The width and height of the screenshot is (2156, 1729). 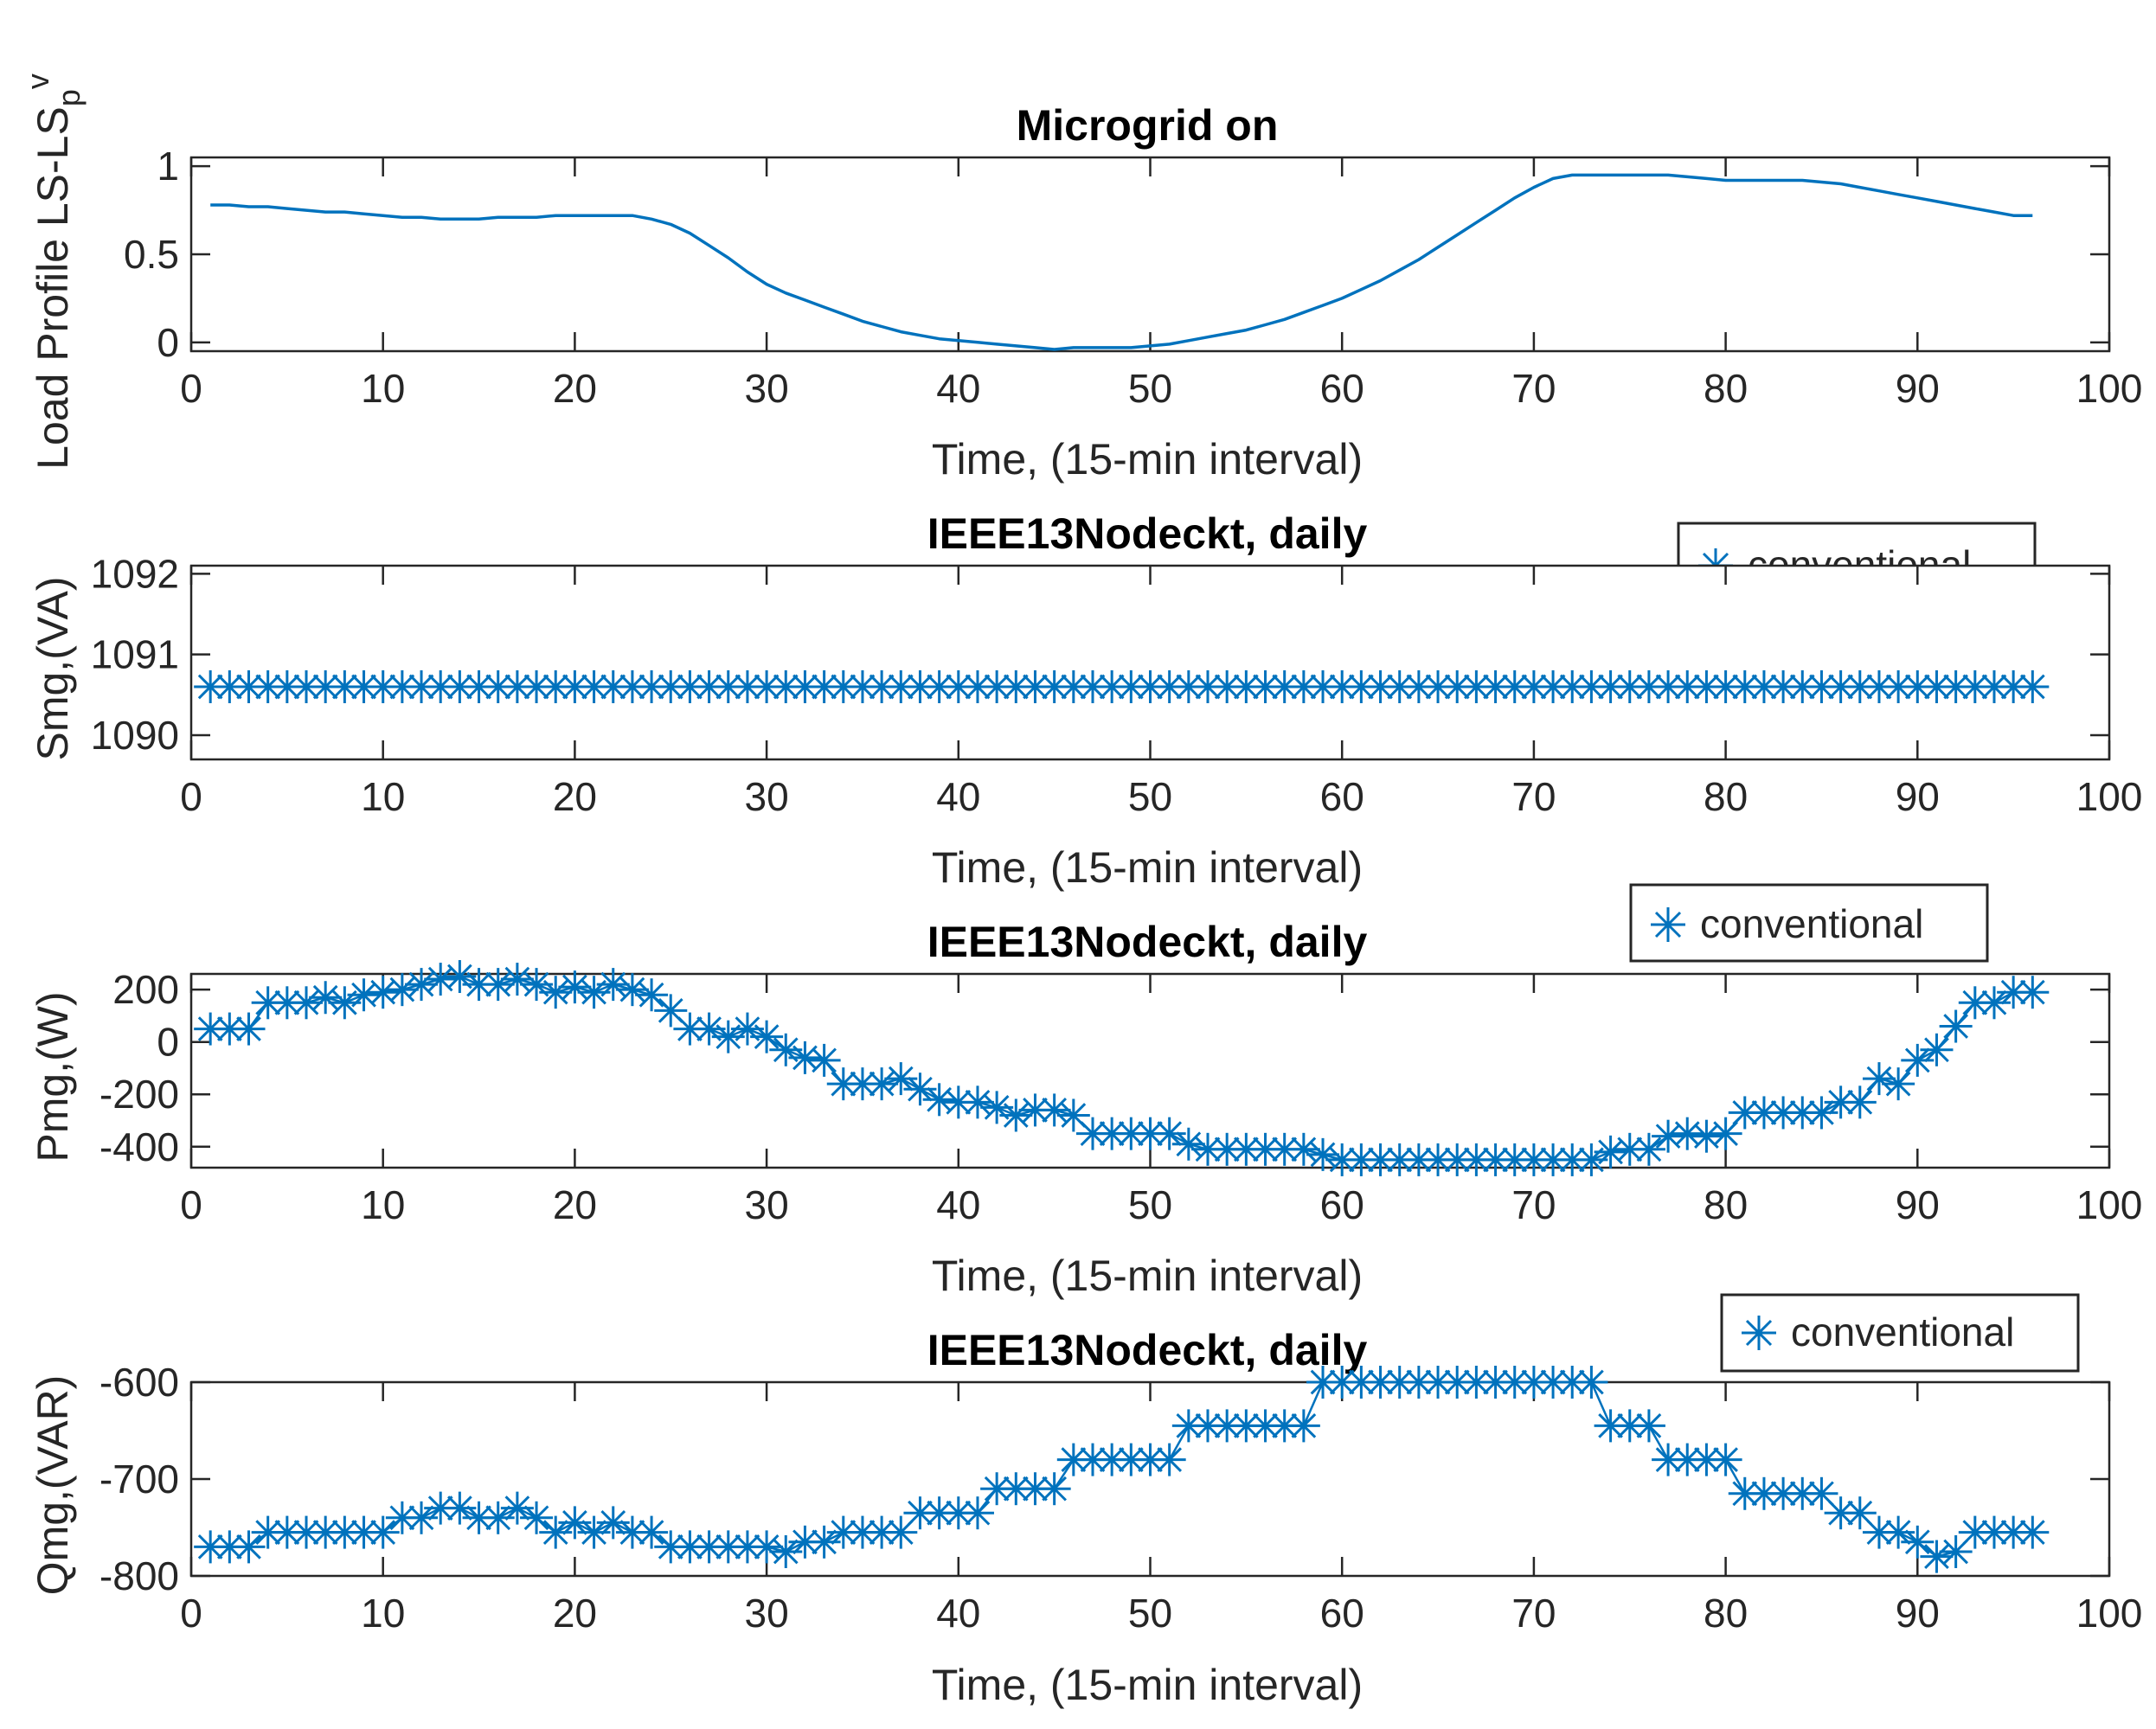 What do you see at coordinates (53, 1076) in the screenshot?
I see `y-axis-label: Pmg,(W)` at bounding box center [53, 1076].